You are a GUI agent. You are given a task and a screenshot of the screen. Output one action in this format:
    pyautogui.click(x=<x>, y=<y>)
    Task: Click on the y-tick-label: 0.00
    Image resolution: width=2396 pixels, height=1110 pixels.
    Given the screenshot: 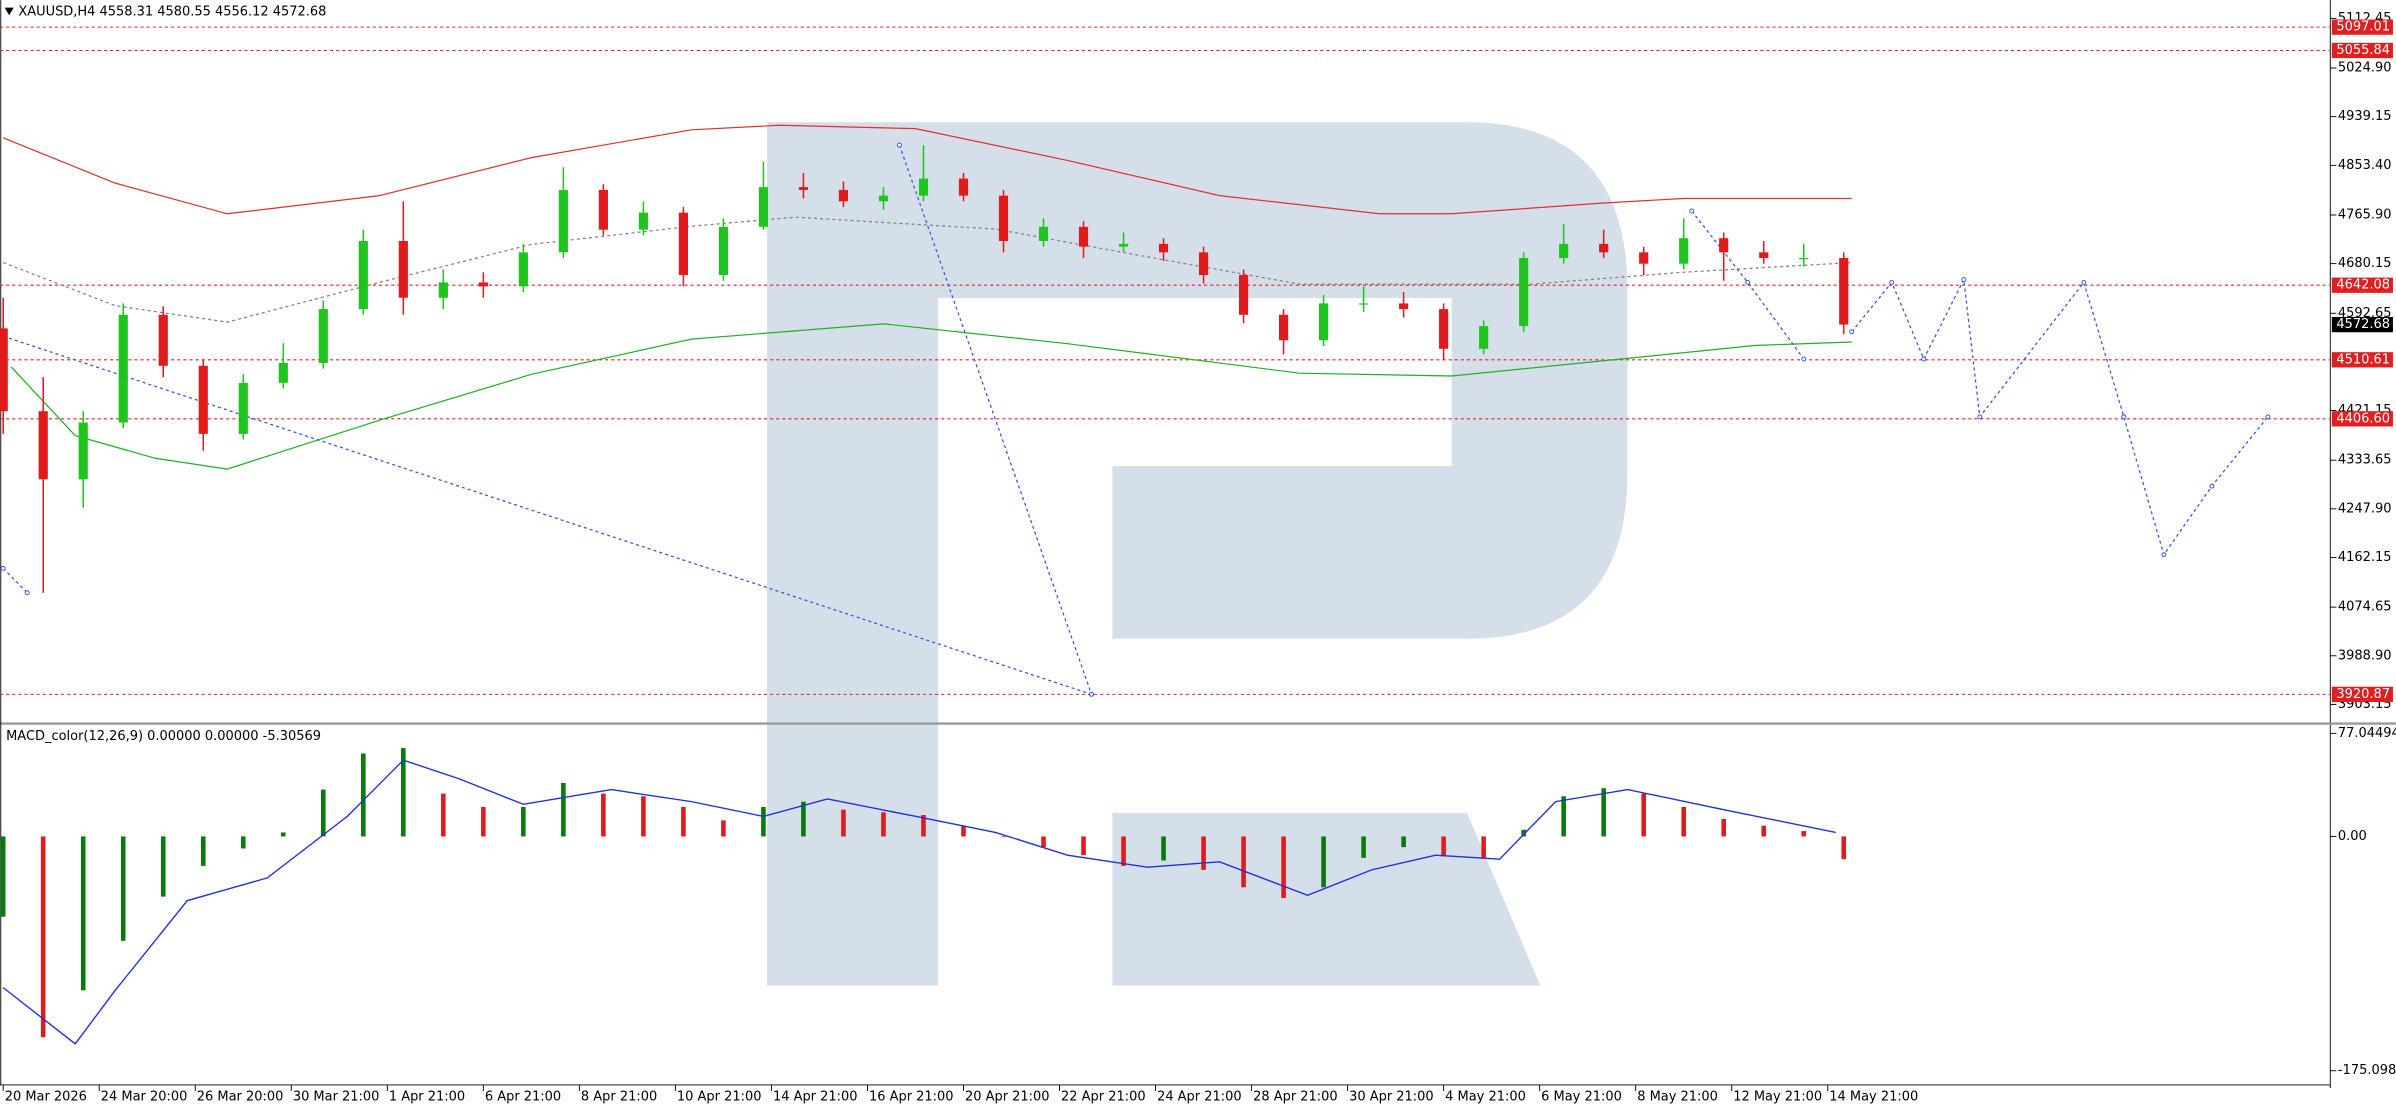 What is the action you would take?
    pyautogui.click(x=2352, y=836)
    